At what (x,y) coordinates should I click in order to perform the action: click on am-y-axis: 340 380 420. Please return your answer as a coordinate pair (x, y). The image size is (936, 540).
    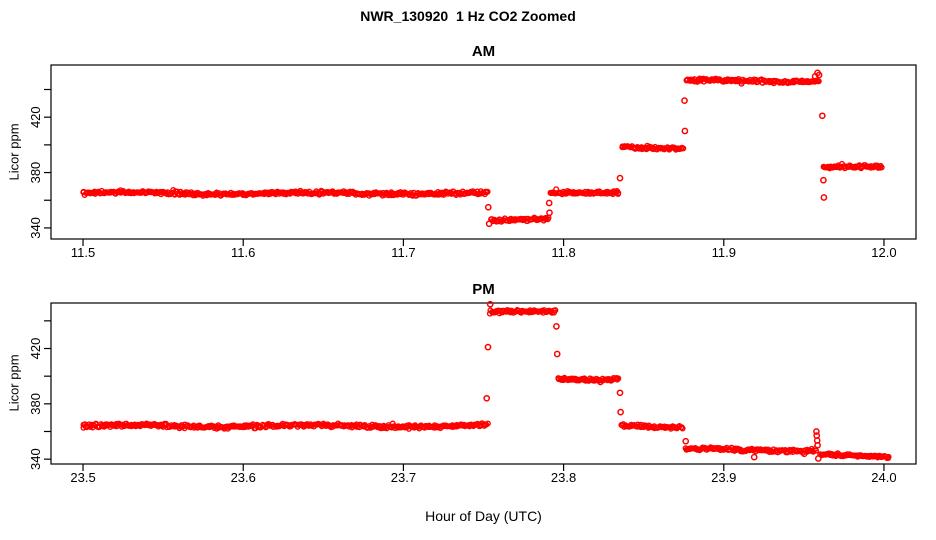
    Looking at the image, I should click on (39, 163).